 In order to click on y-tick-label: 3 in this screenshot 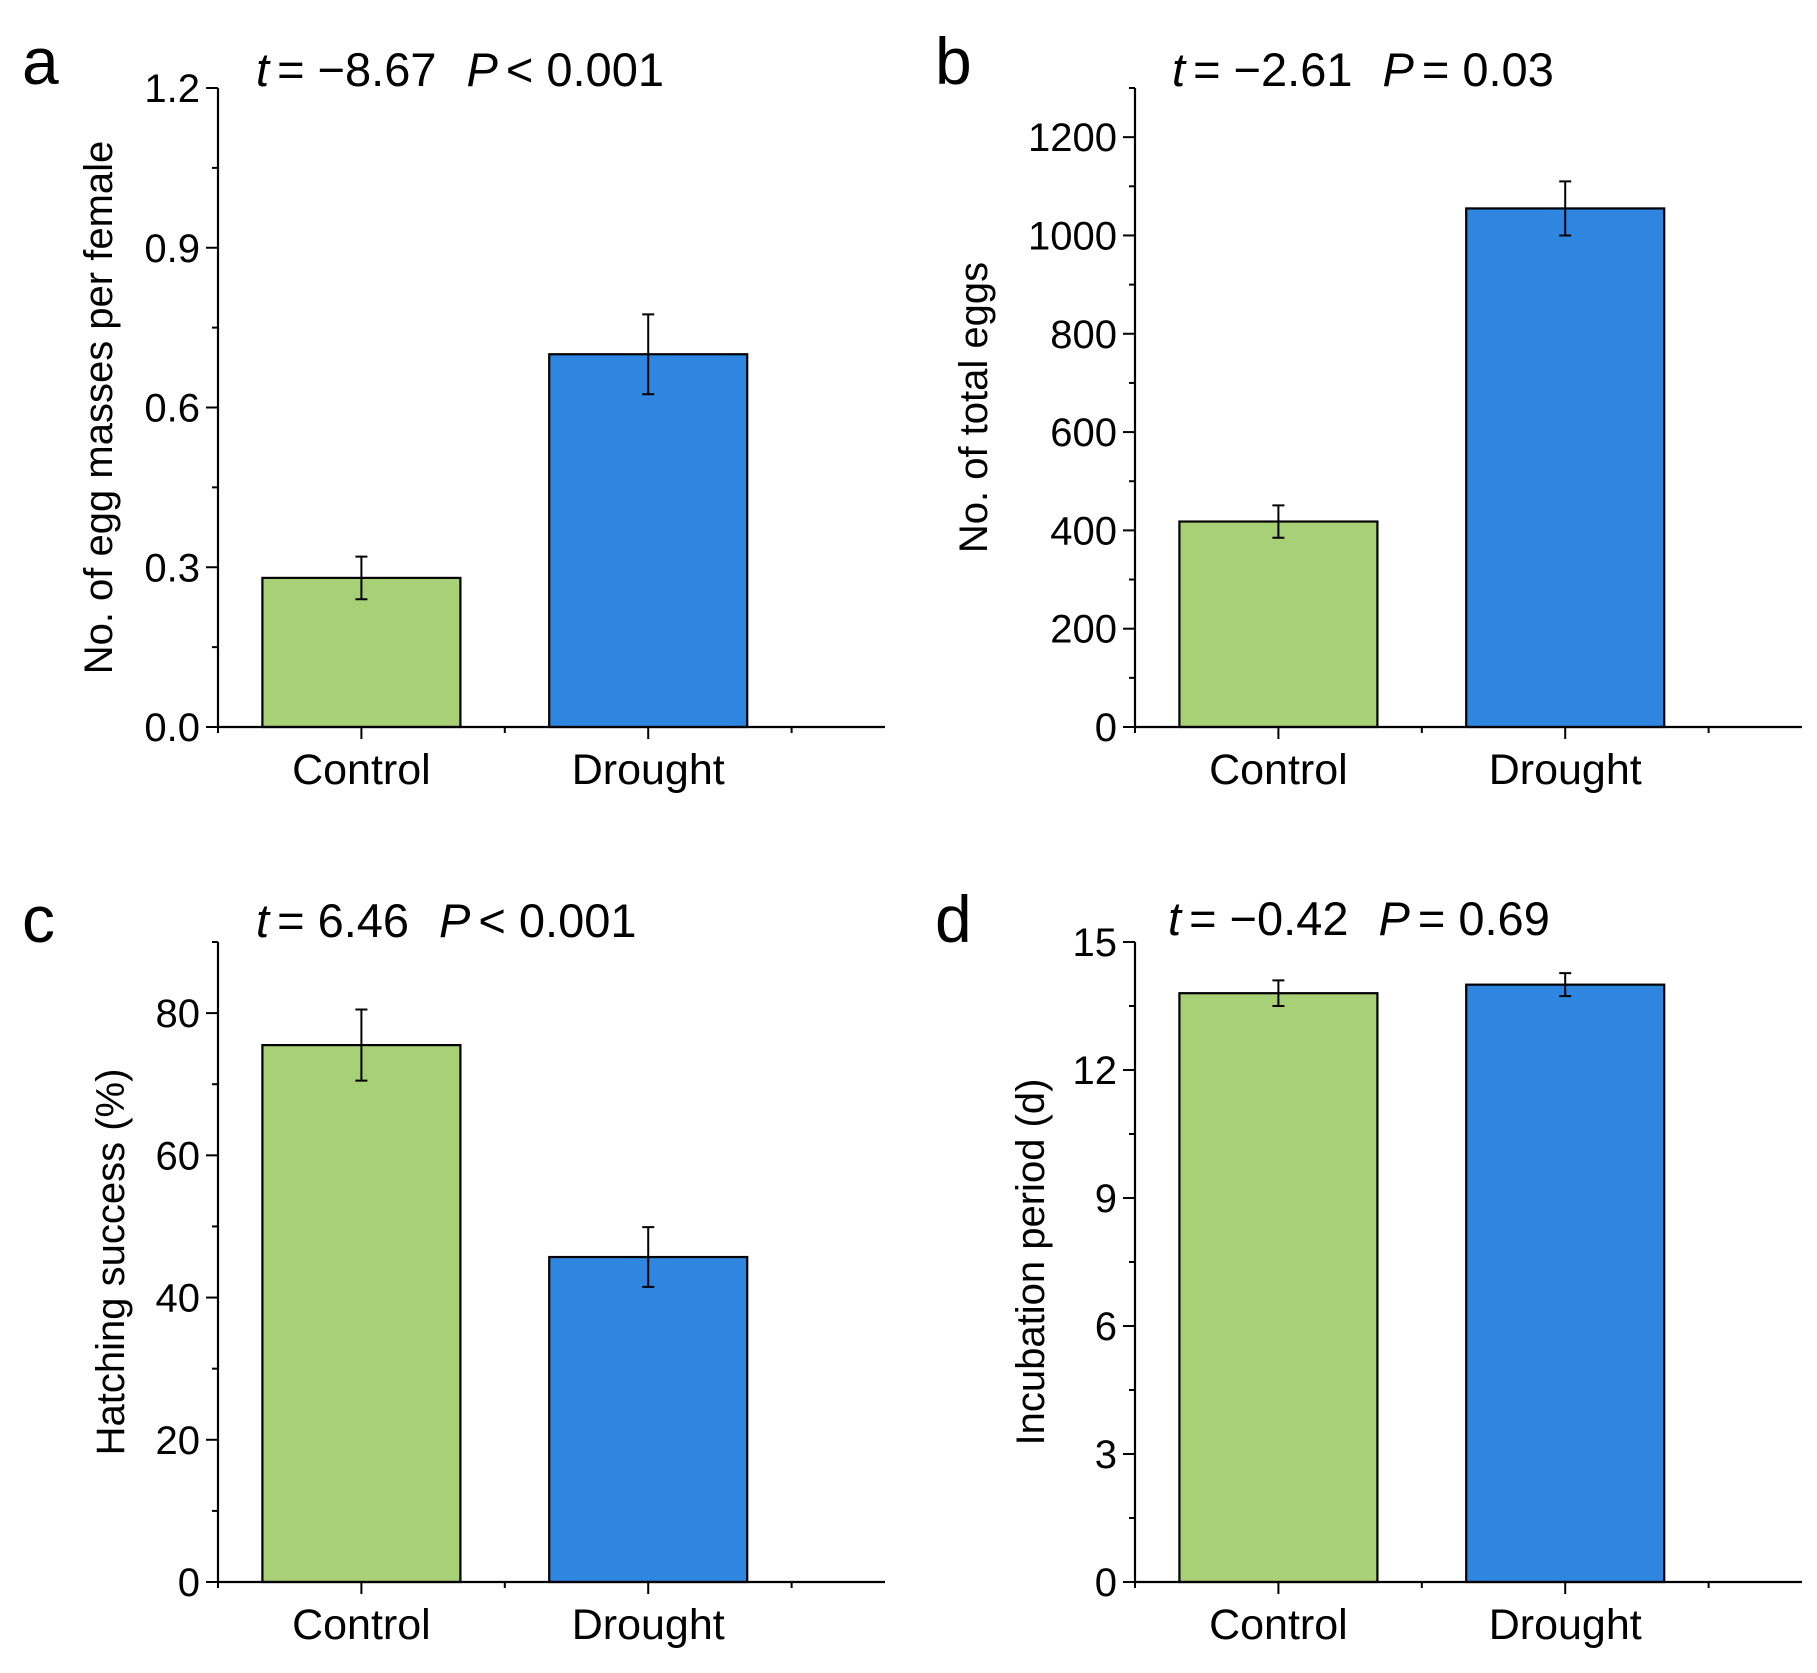, I will do `click(1106, 1455)`.